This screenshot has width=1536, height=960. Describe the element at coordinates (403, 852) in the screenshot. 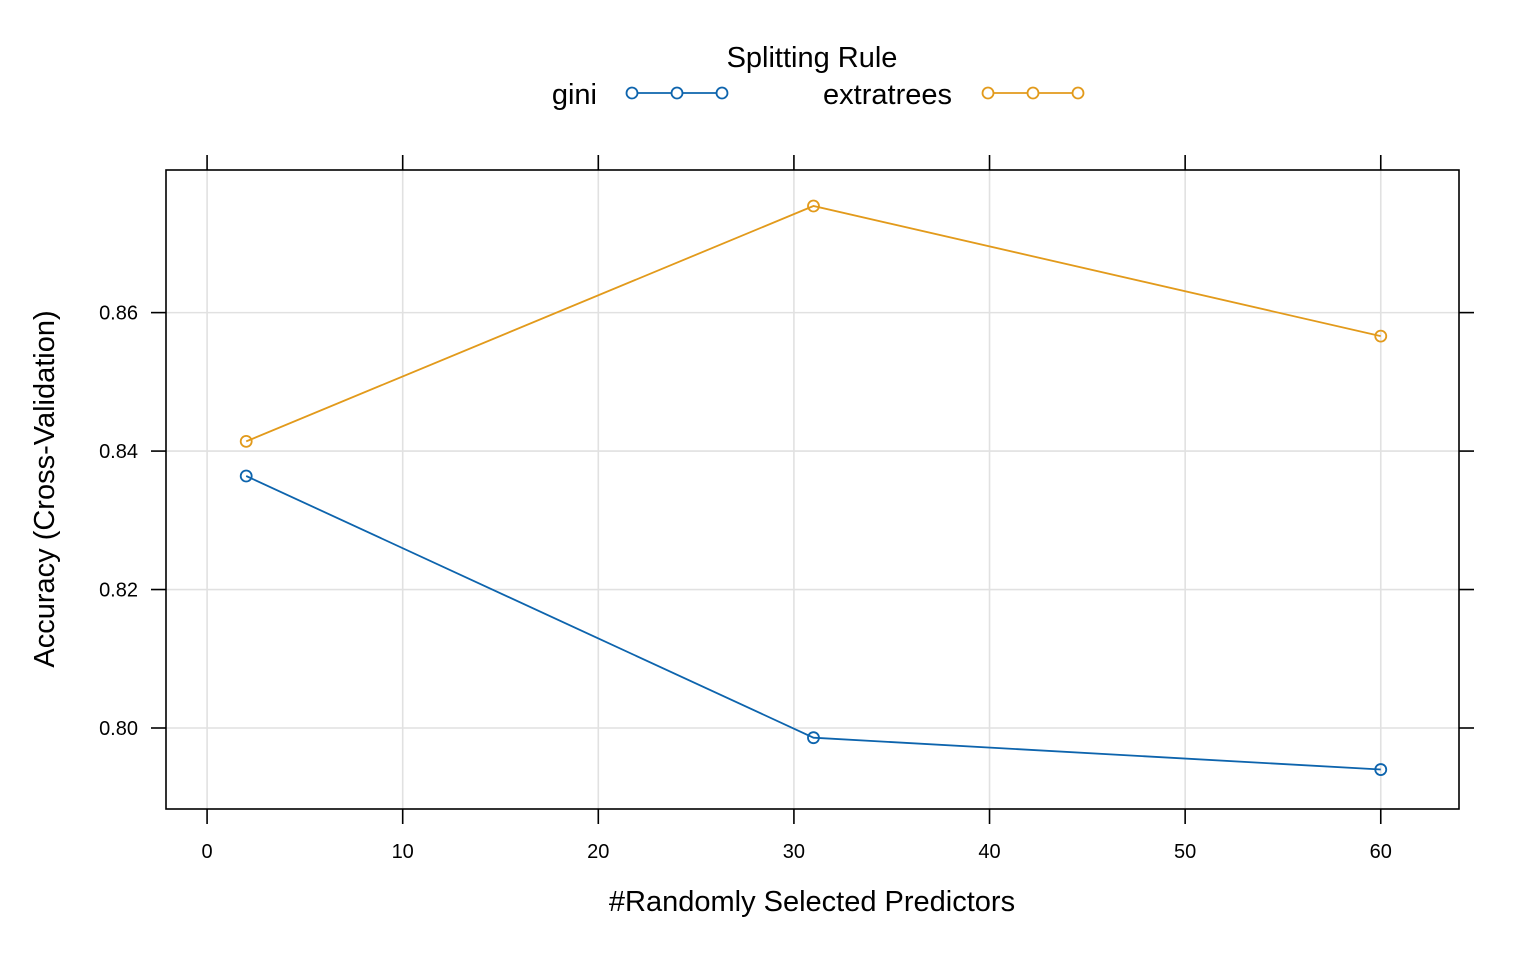

I see `x-tick-label: 10` at that location.